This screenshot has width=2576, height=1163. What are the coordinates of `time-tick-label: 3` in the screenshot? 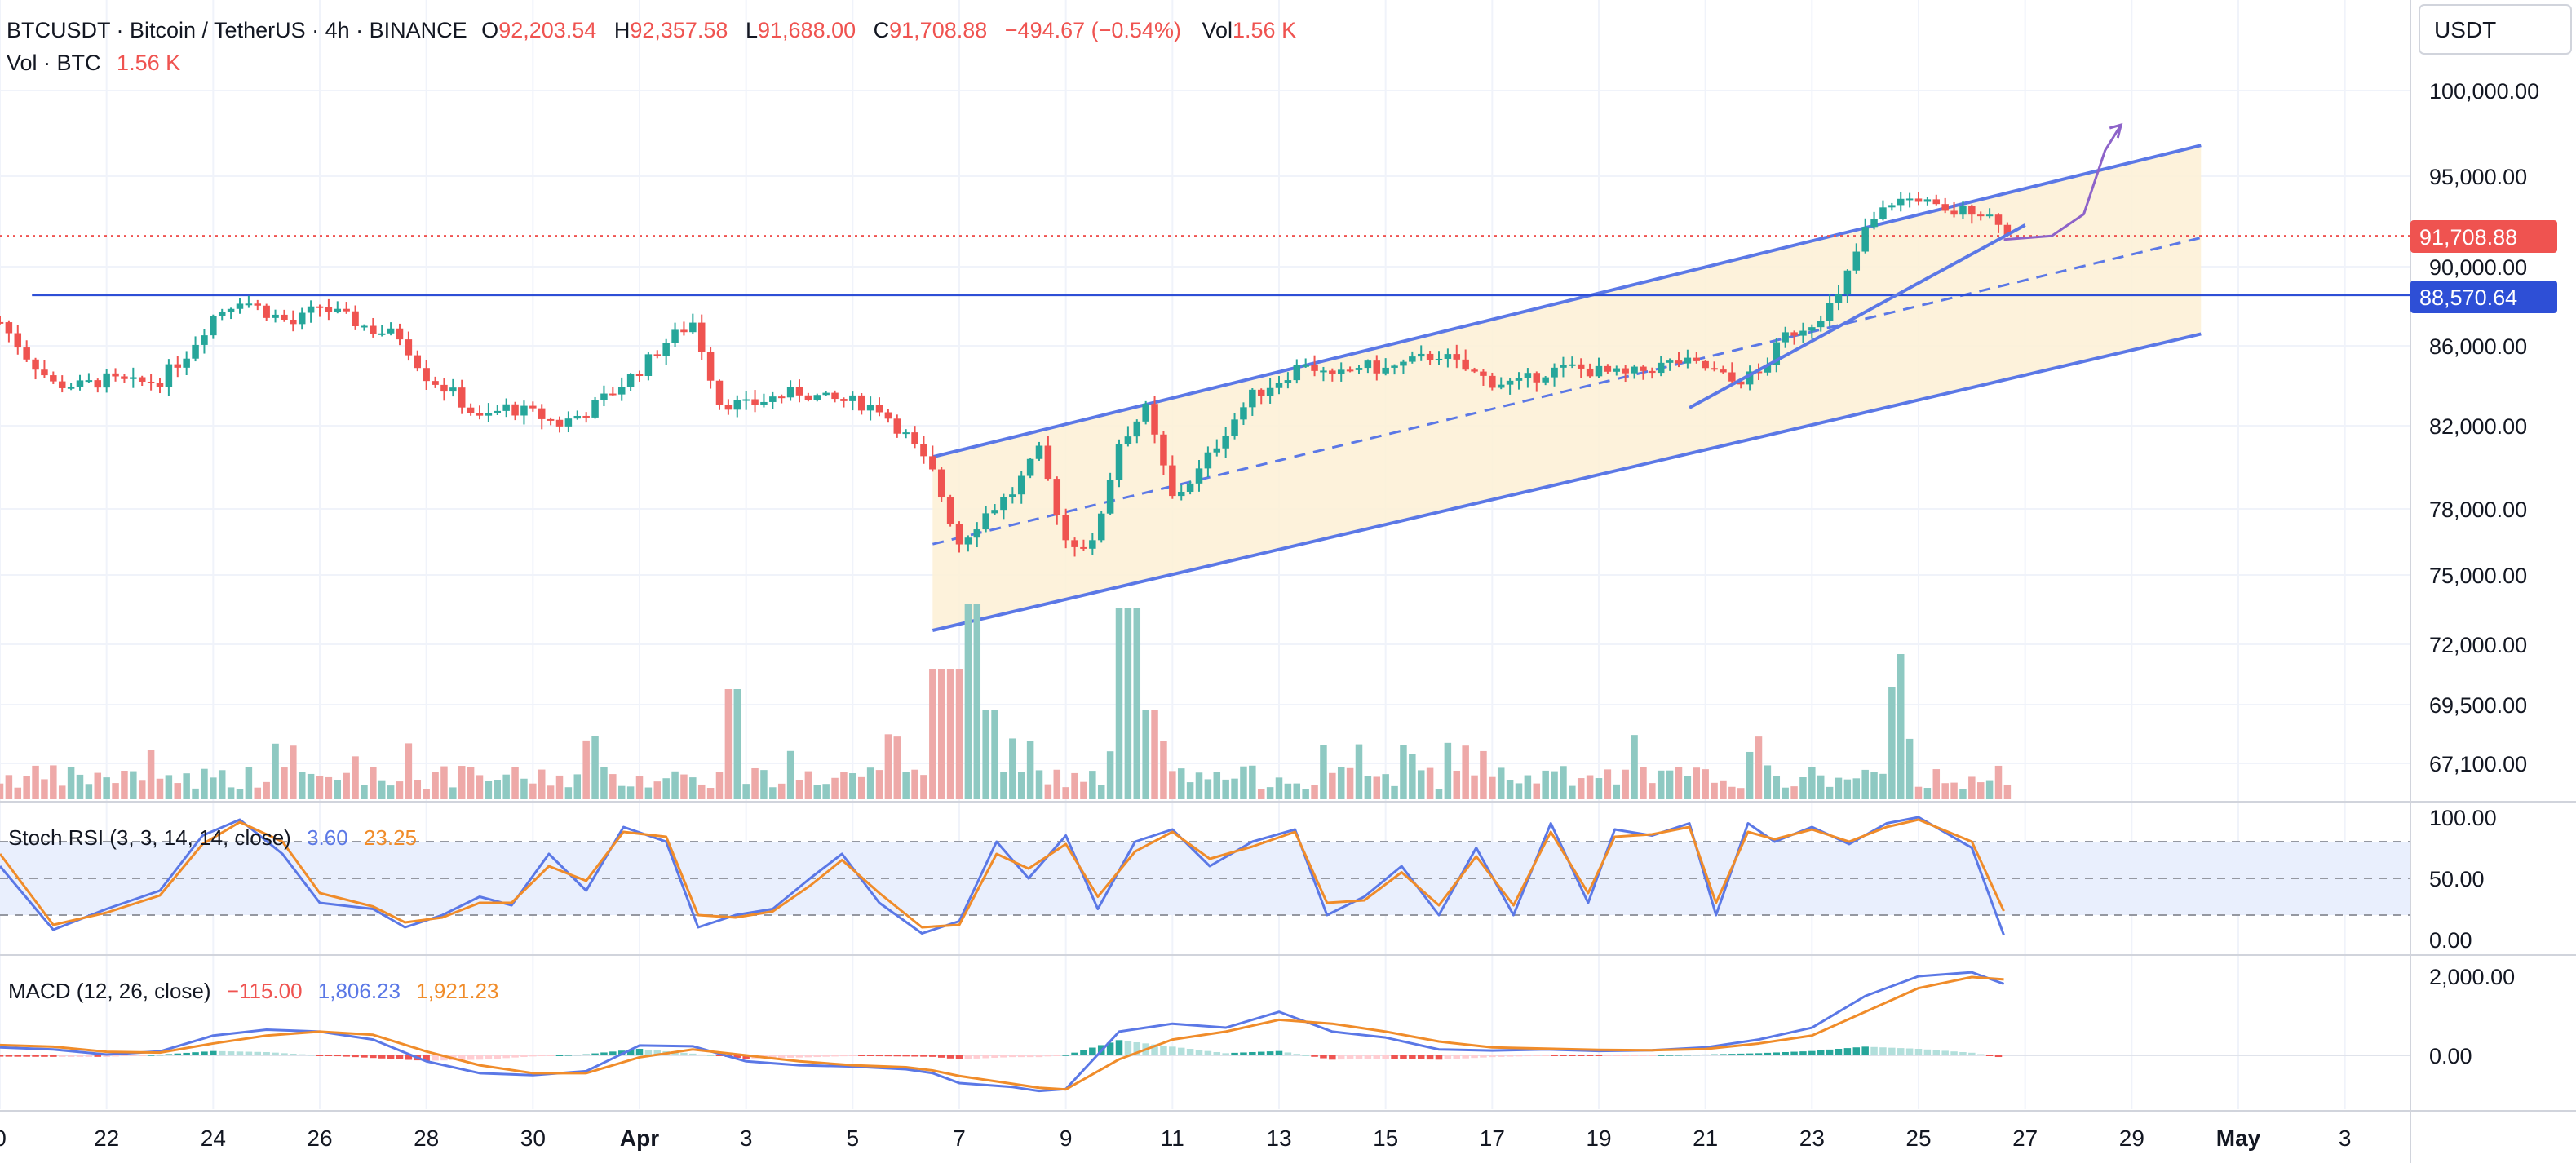 It's located at (2345, 1138).